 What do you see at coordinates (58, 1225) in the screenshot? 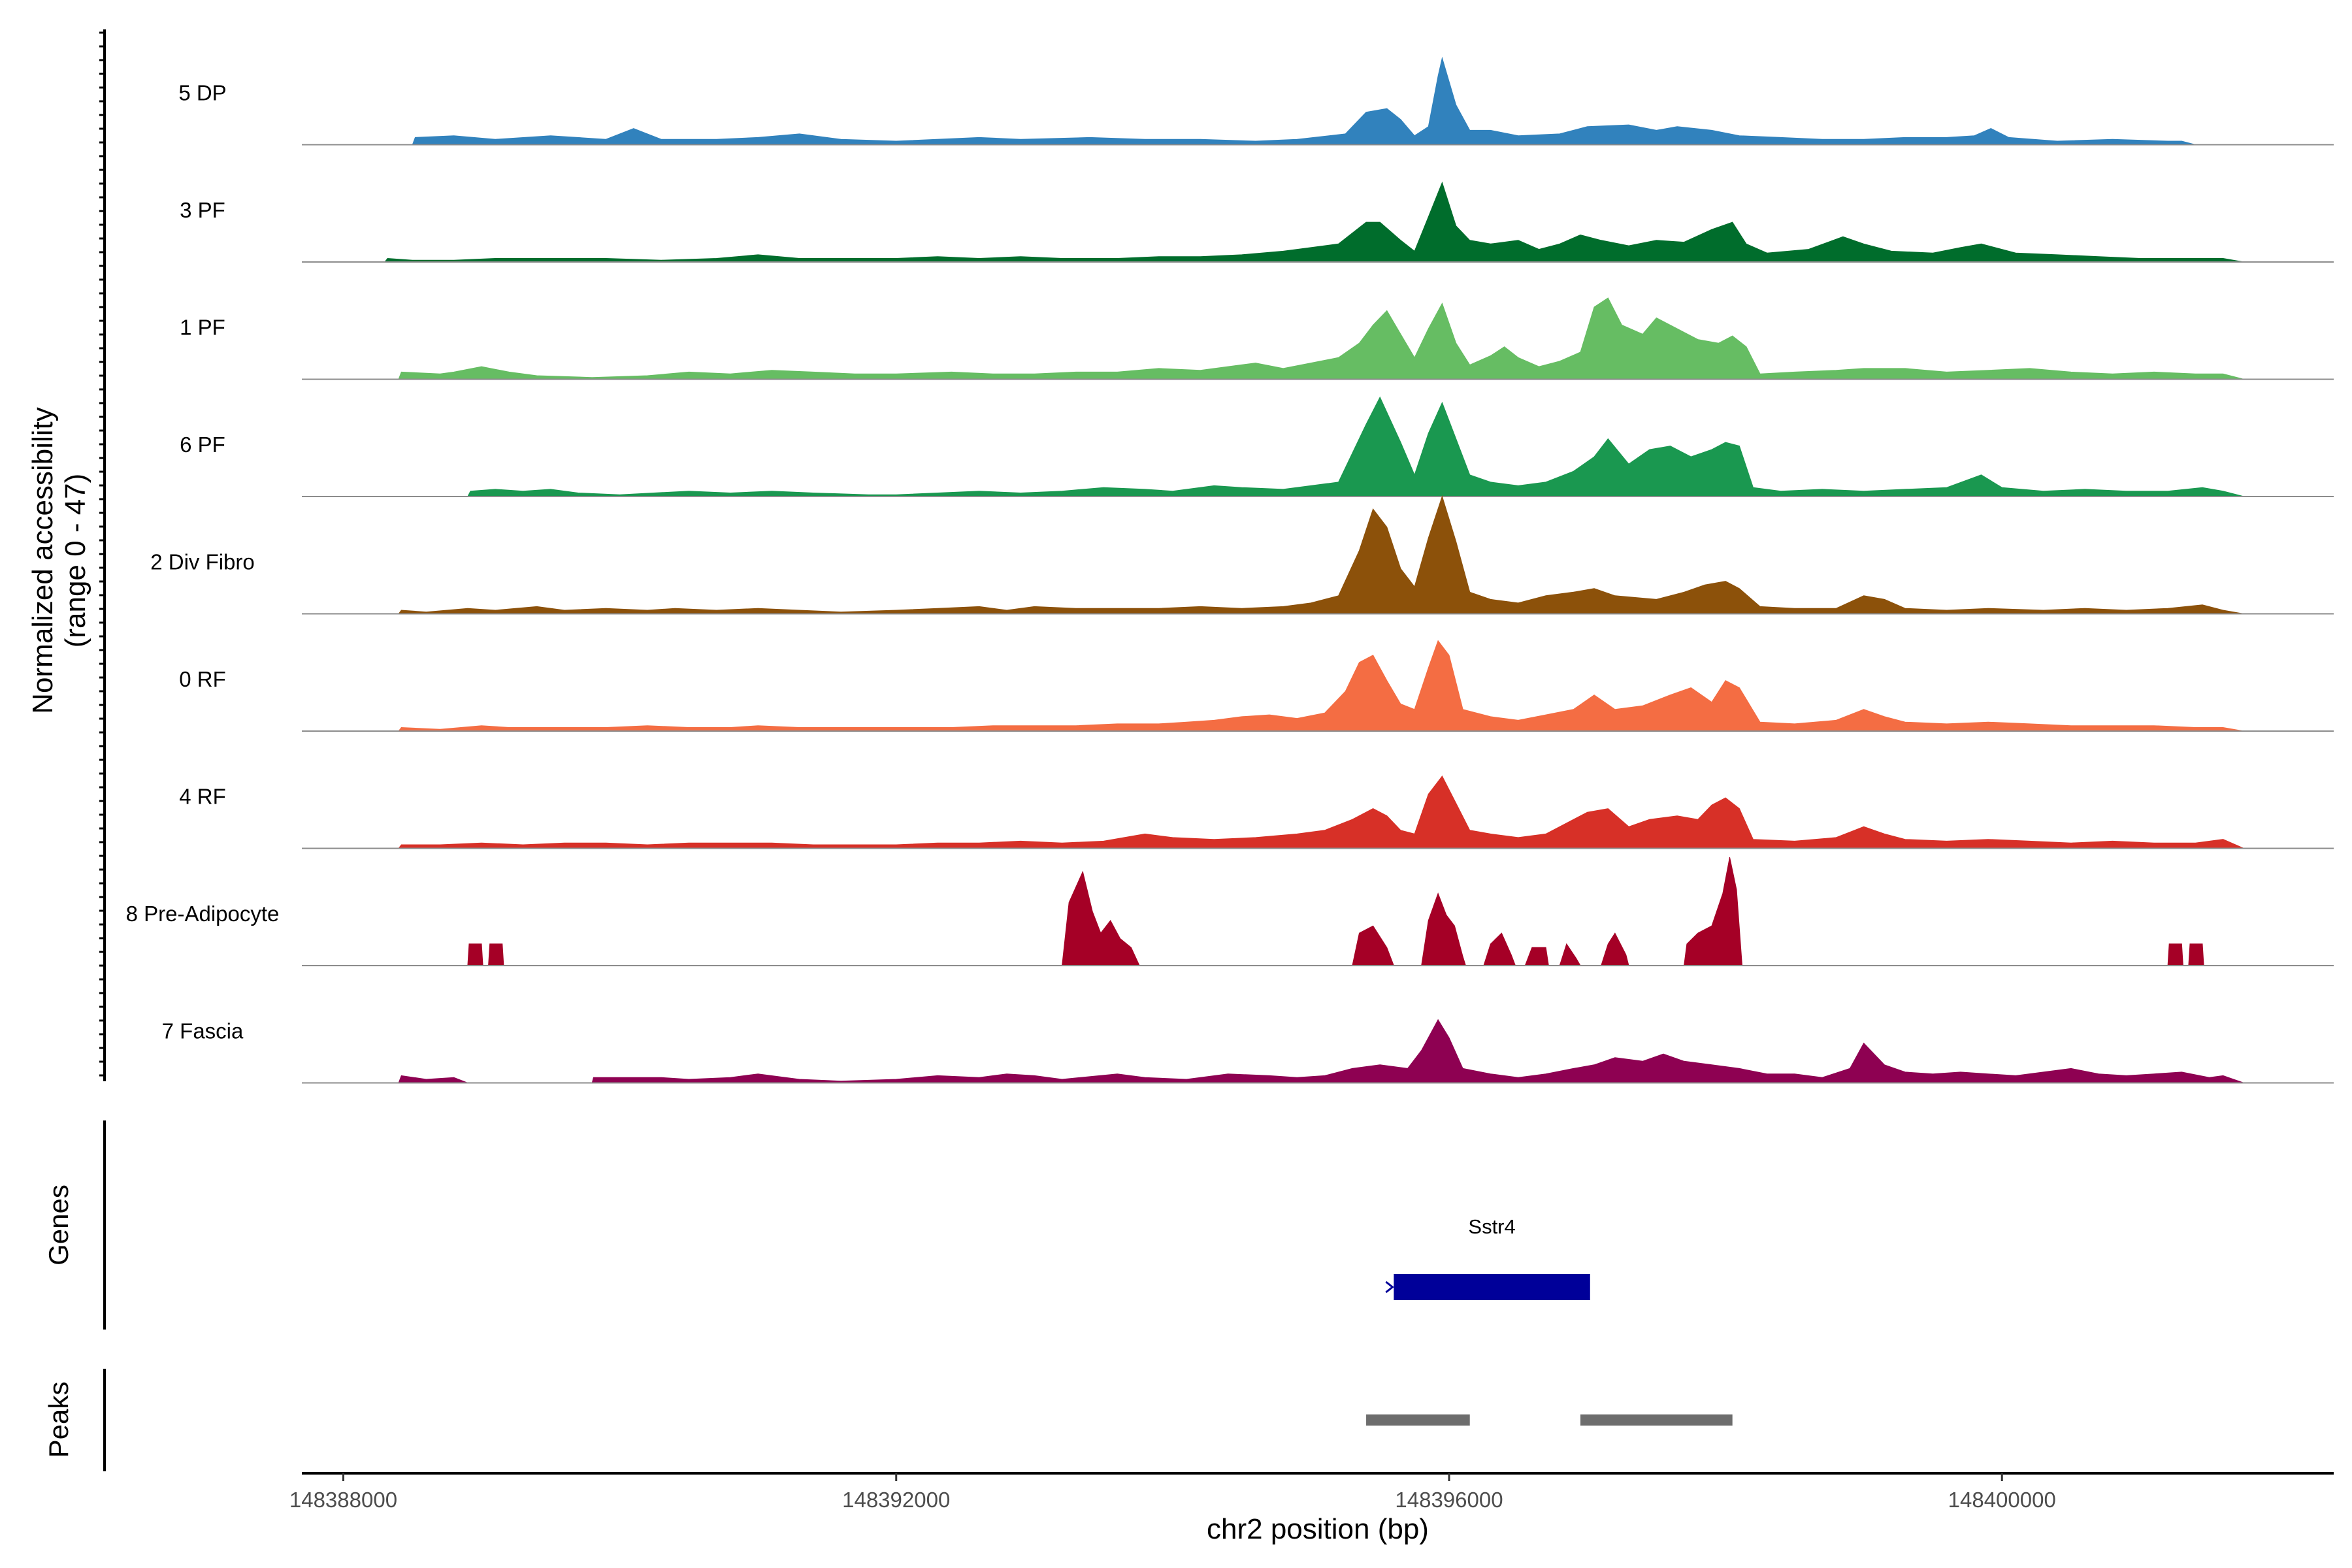
I see `genes-panel-title: Genes` at bounding box center [58, 1225].